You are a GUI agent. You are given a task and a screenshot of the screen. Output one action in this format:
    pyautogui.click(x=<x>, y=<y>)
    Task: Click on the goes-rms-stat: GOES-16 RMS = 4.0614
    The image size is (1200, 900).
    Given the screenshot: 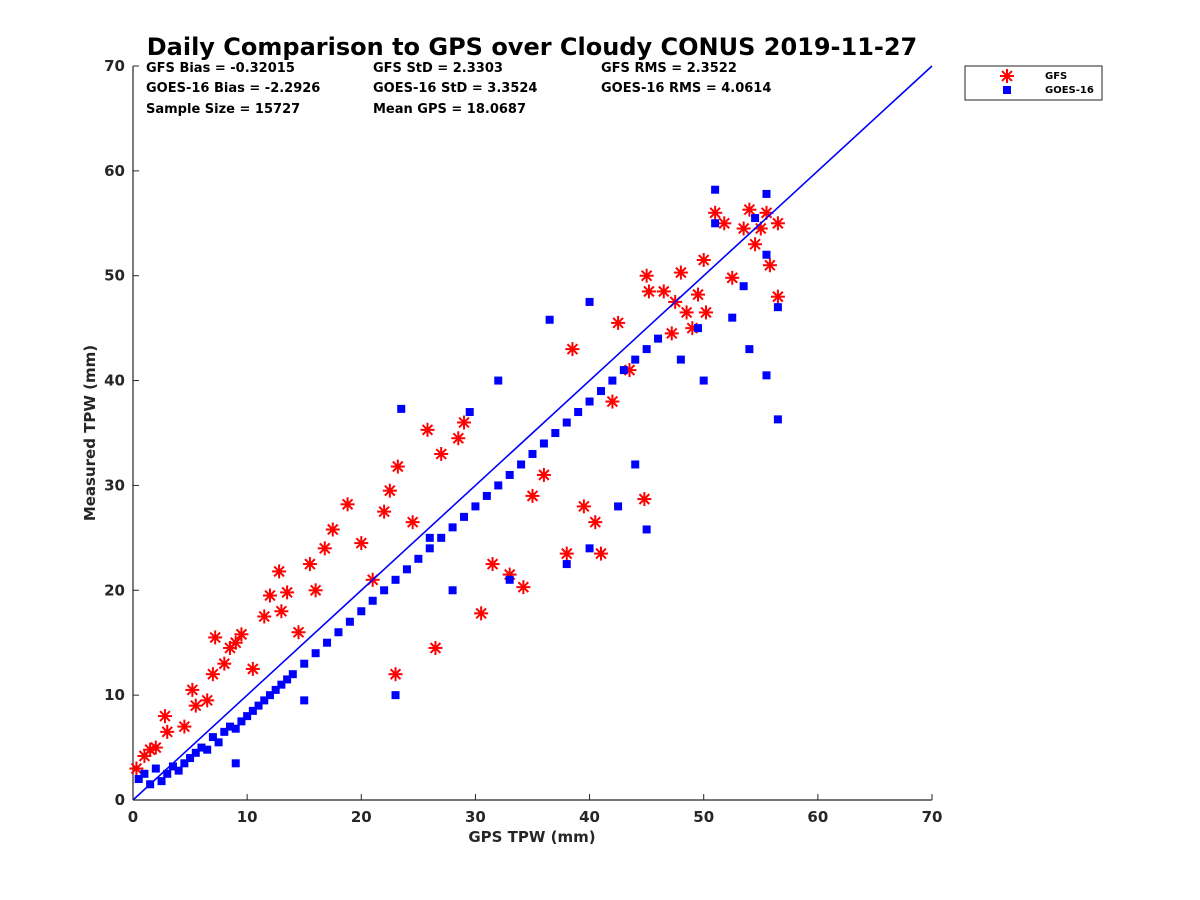 What is the action you would take?
    pyautogui.click(x=686, y=88)
    